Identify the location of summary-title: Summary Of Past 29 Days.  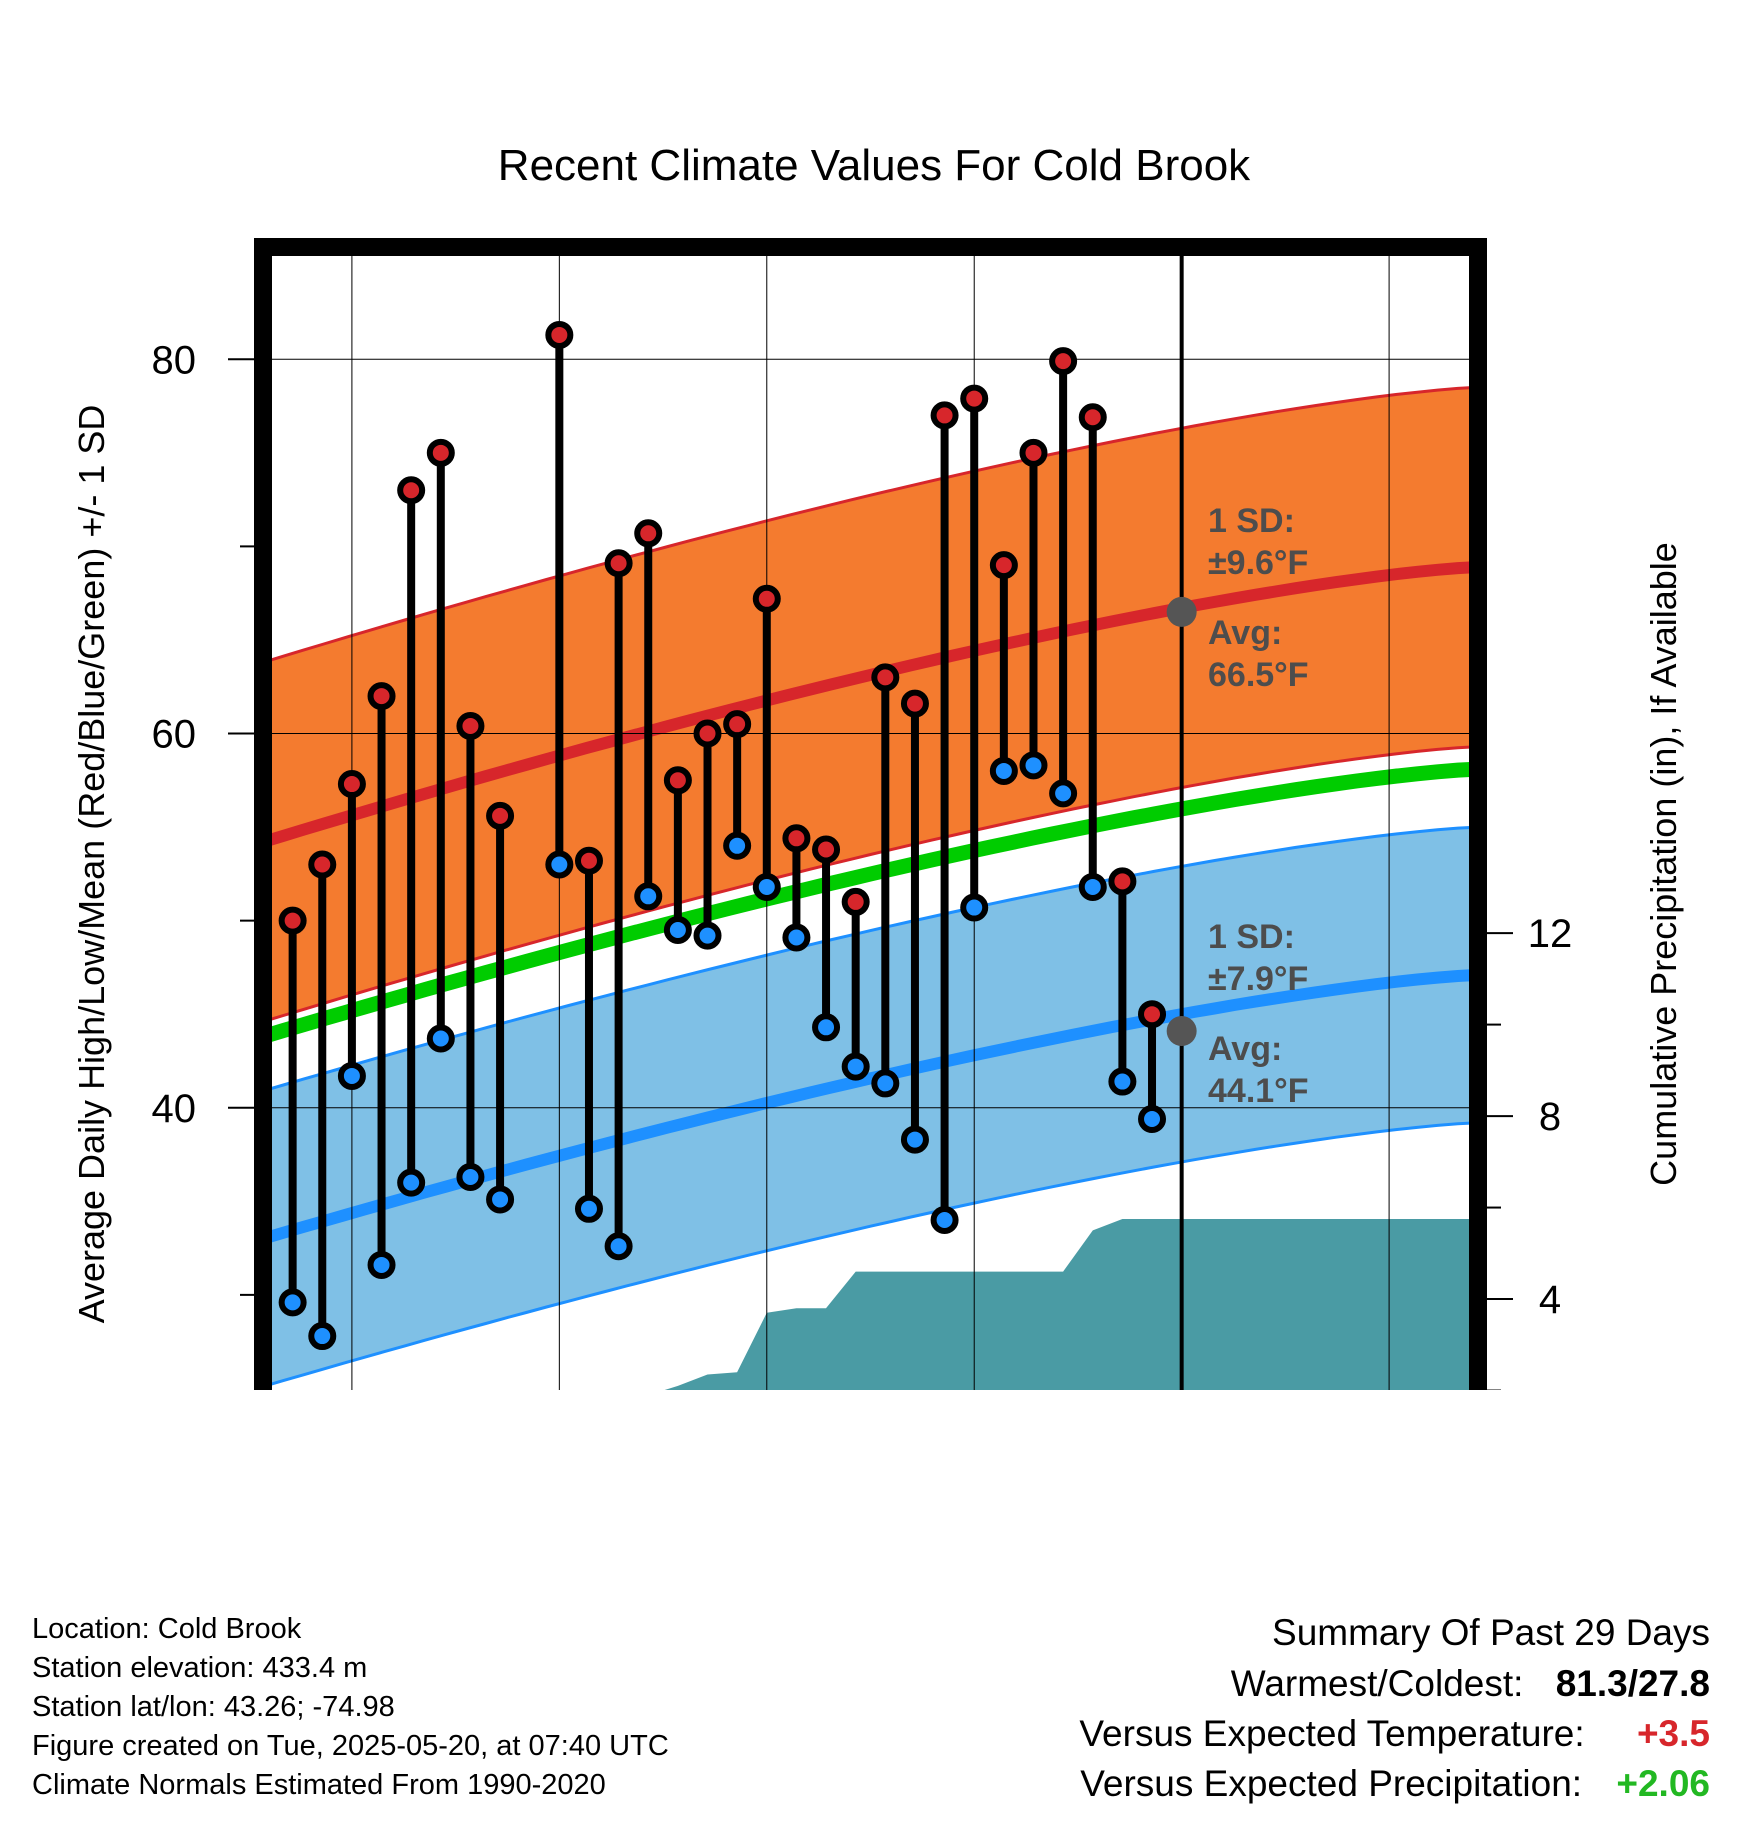
(1491, 1632).